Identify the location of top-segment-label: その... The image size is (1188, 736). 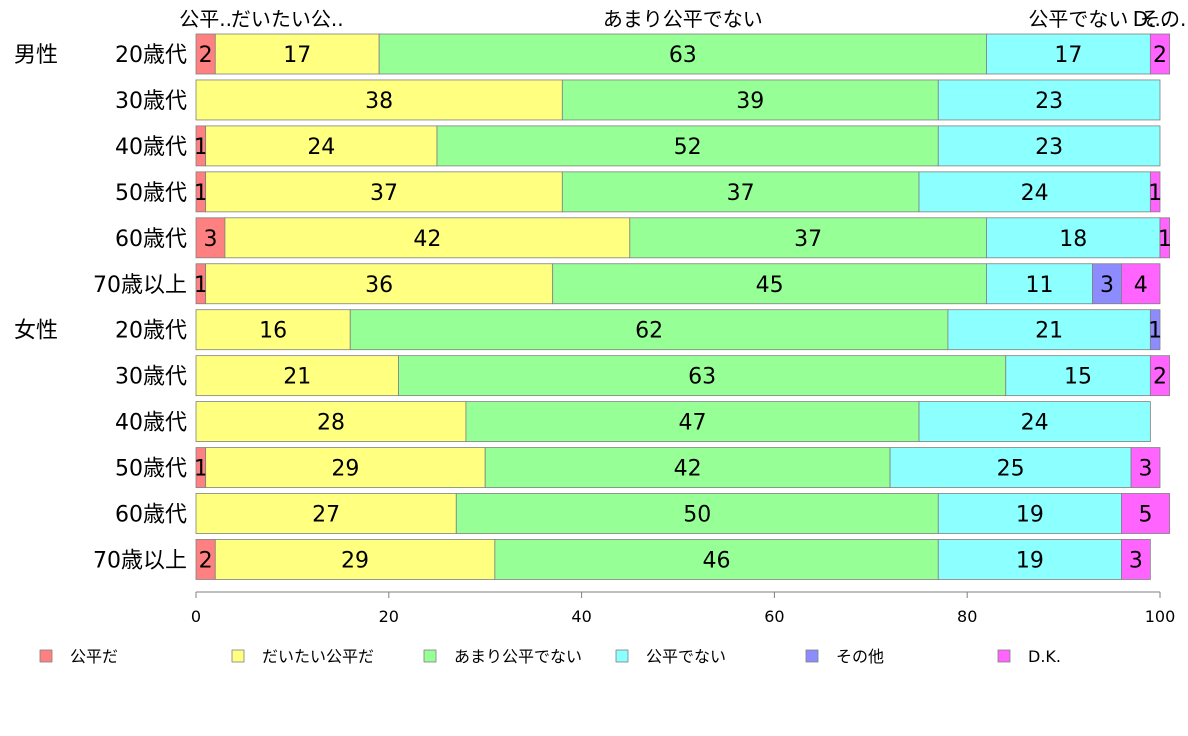
(1164, 19).